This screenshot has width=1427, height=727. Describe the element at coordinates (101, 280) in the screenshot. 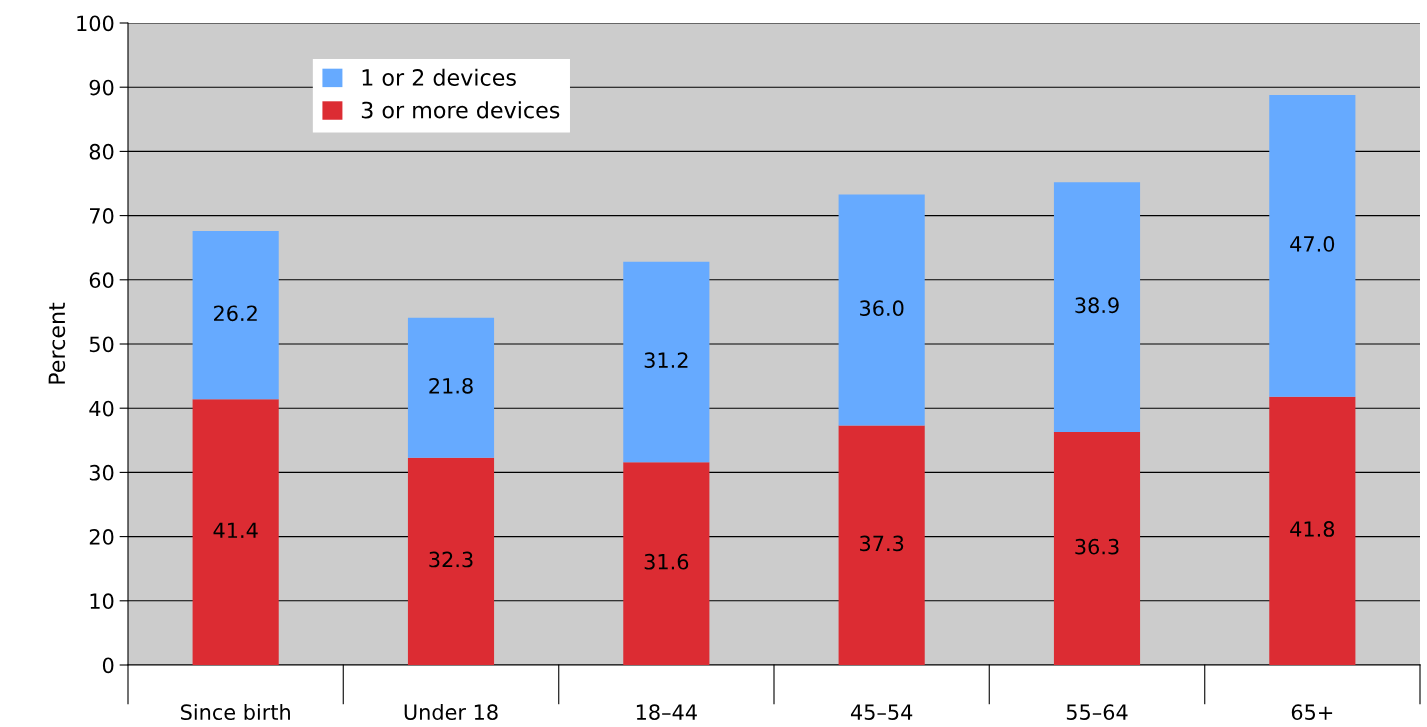

I see `y-tick-label: 60` at that location.